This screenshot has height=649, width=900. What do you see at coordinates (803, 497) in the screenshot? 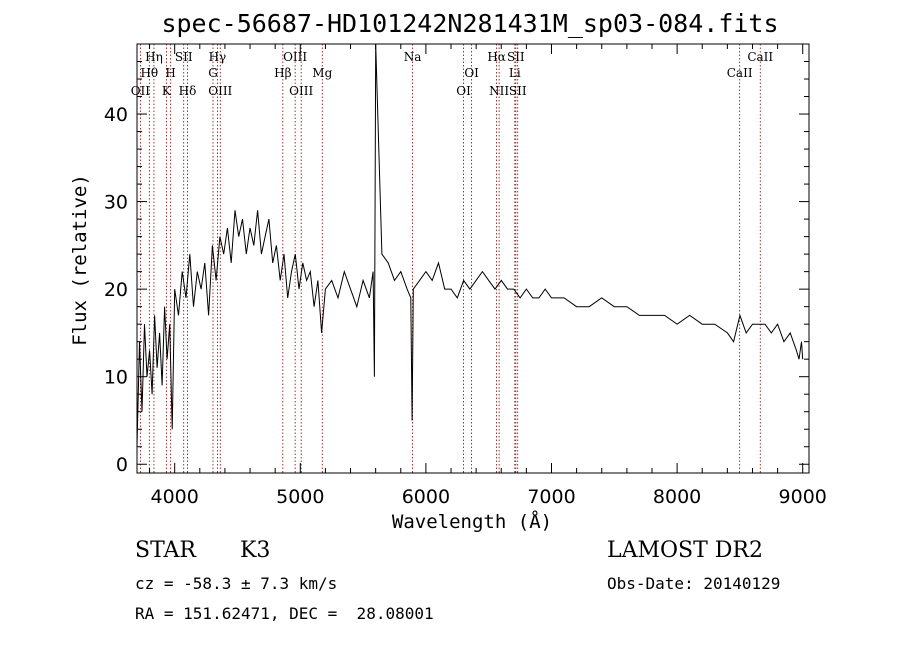
I see `x-tick-label: 9000` at bounding box center [803, 497].